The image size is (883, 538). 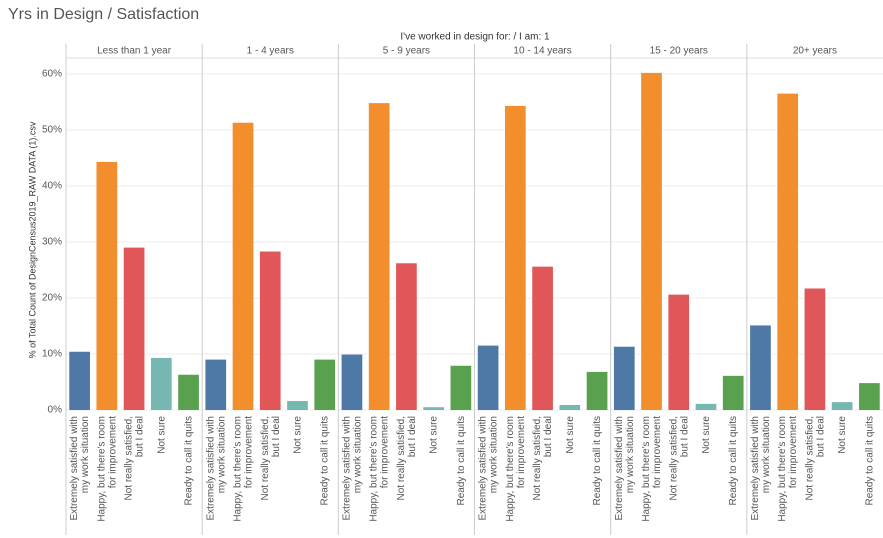 I want to click on chart-title: Yrs in Design / Satisfaction, so click(x=103, y=14).